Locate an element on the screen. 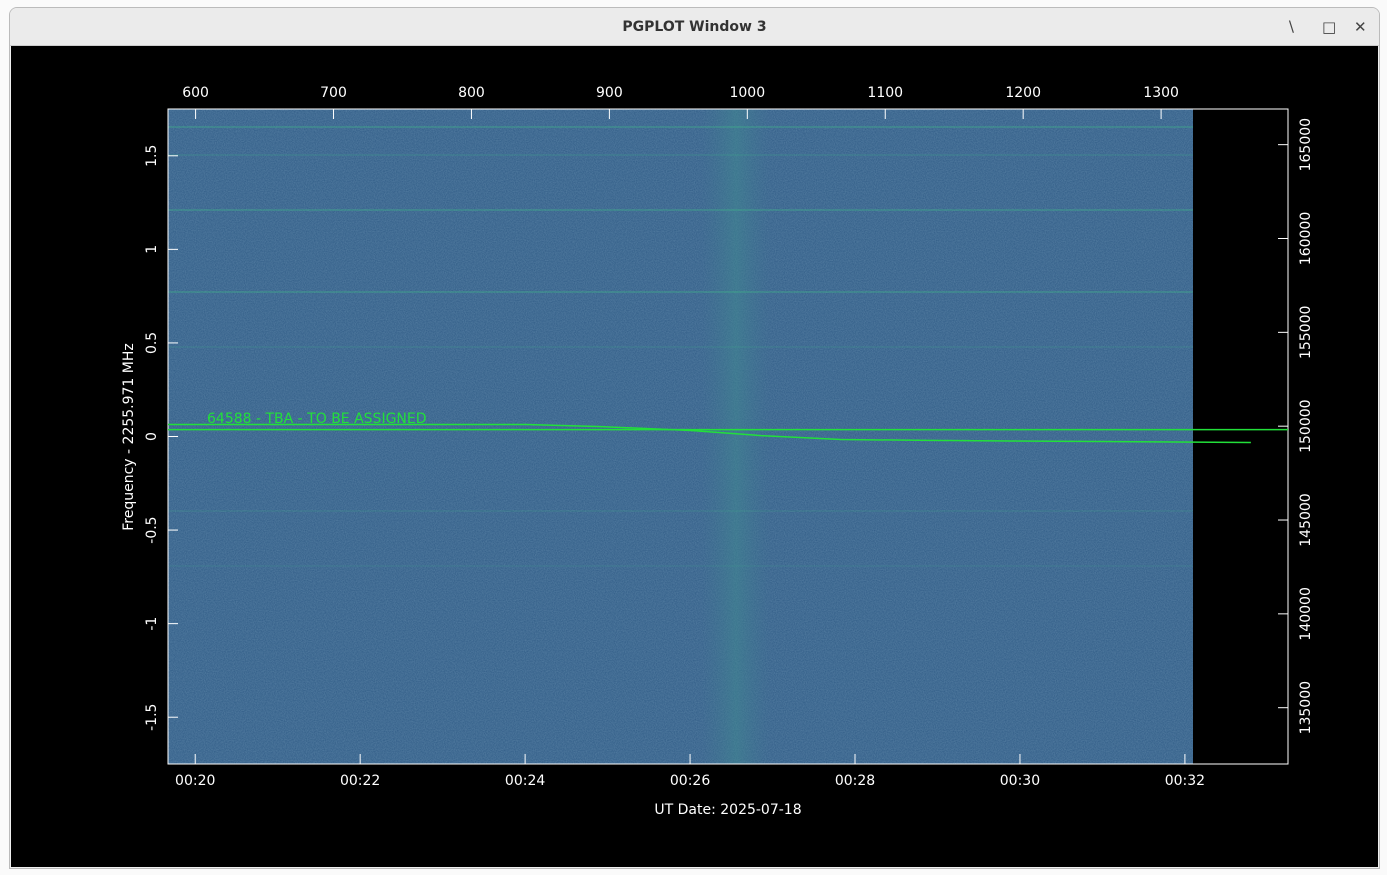 The height and width of the screenshot is (875, 1387). title-bar: PGPLOT Window 3 is located at coordinates (694, 27).